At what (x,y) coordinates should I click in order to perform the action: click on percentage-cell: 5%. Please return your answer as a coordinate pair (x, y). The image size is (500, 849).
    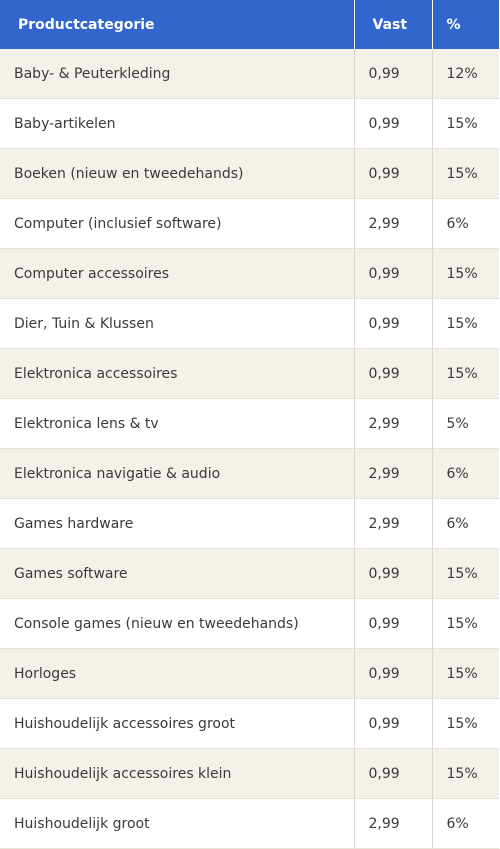
    Looking at the image, I should click on (465, 423).